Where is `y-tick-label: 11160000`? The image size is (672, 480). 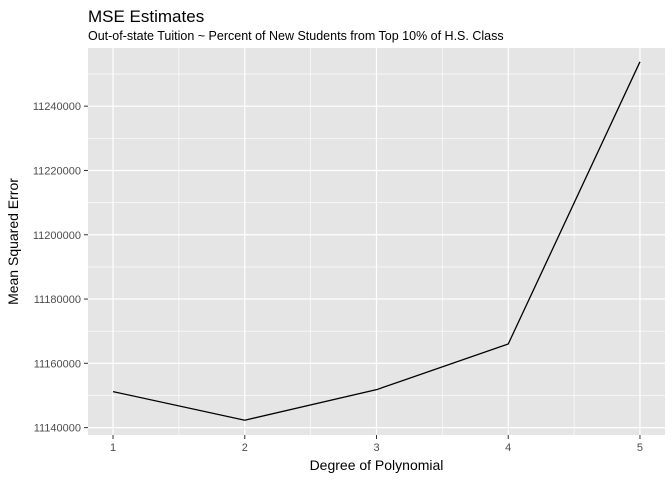
y-tick-label: 11160000 is located at coordinates (57, 364).